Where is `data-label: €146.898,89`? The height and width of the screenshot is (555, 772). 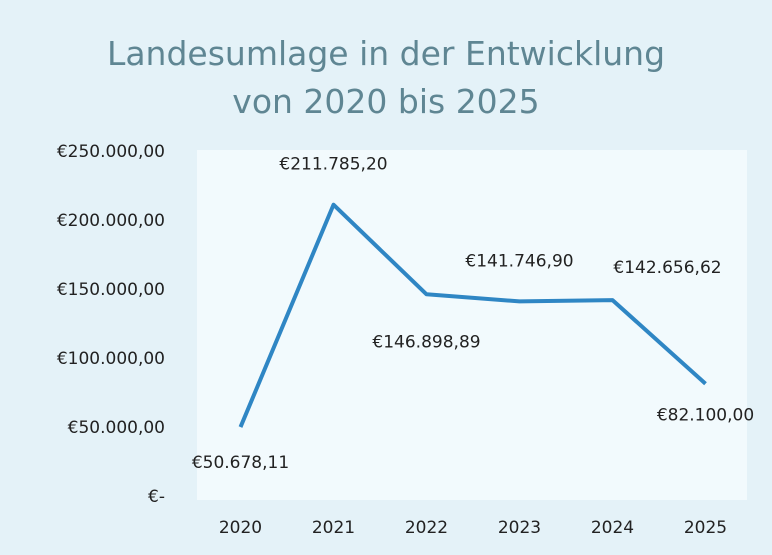
data-label: €146.898,89 is located at coordinates (426, 342).